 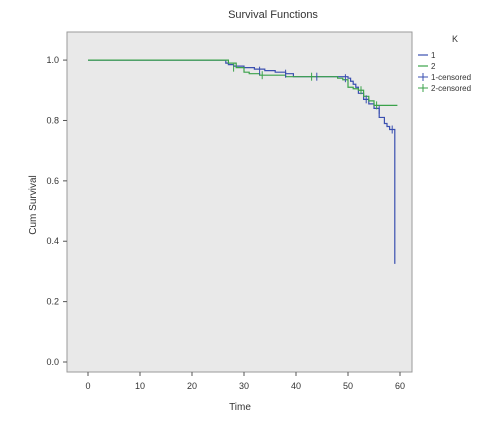 What do you see at coordinates (455, 39) in the screenshot?
I see `legend-title: K` at bounding box center [455, 39].